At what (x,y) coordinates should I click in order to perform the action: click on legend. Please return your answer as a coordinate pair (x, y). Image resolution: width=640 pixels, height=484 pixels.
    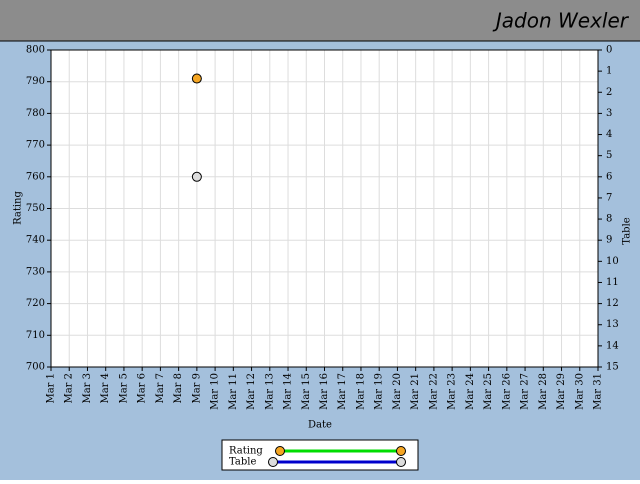
    Looking at the image, I should click on (320, 455).